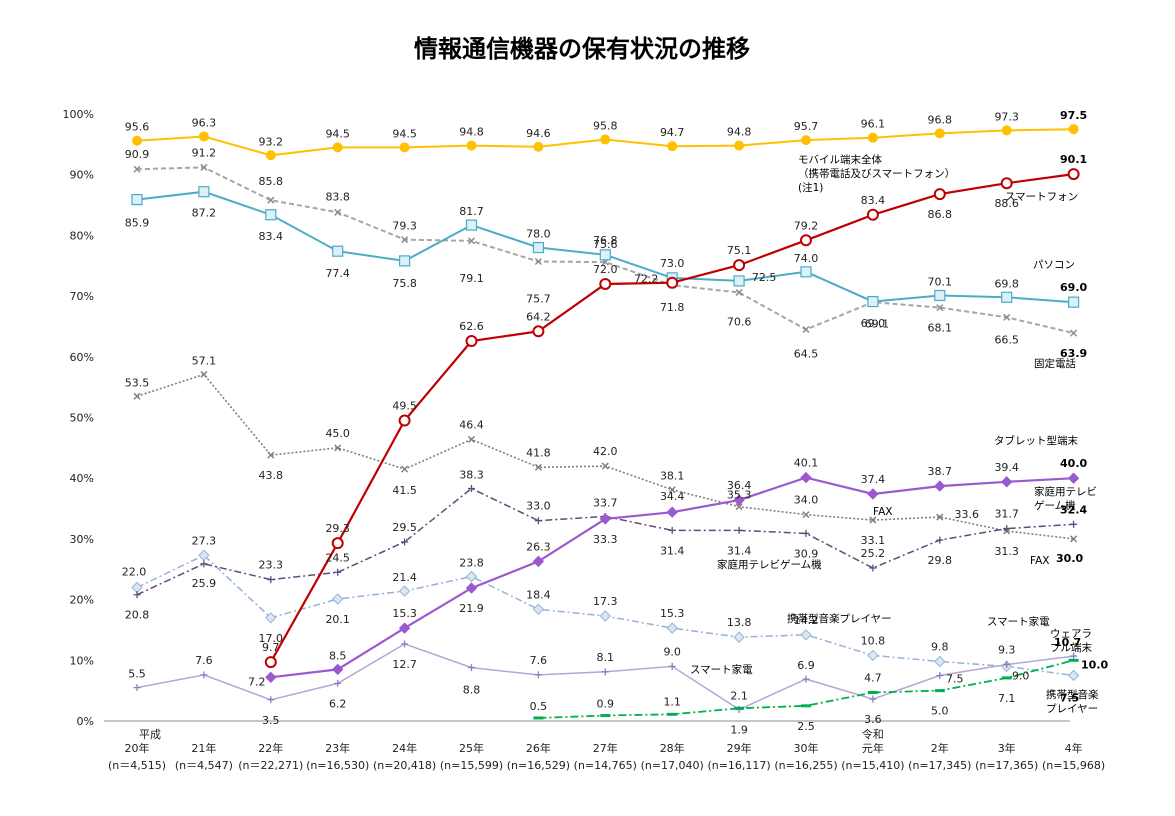  I want to click on data-label-smarthome: 7.6, so click(539, 660).